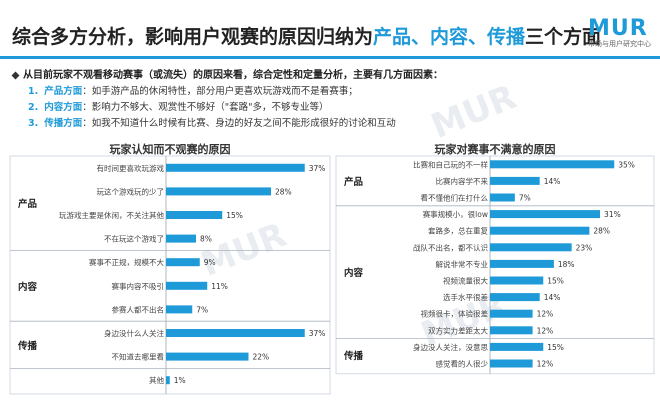 The height and width of the screenshot is (420, 660). What do you see at coordinates (462, 364) in the screenshot?
I see `category-label: 感觉看的人很少` at bounding box center [462, 364].